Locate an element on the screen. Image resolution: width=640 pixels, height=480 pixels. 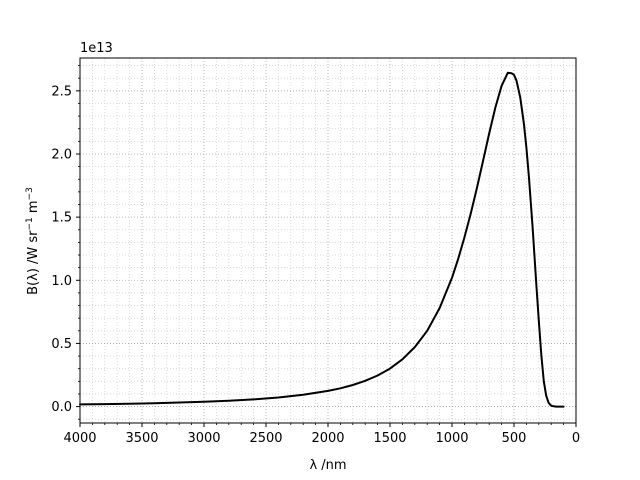
x-tick-label: 2500 is located at coordinates (265, 438).